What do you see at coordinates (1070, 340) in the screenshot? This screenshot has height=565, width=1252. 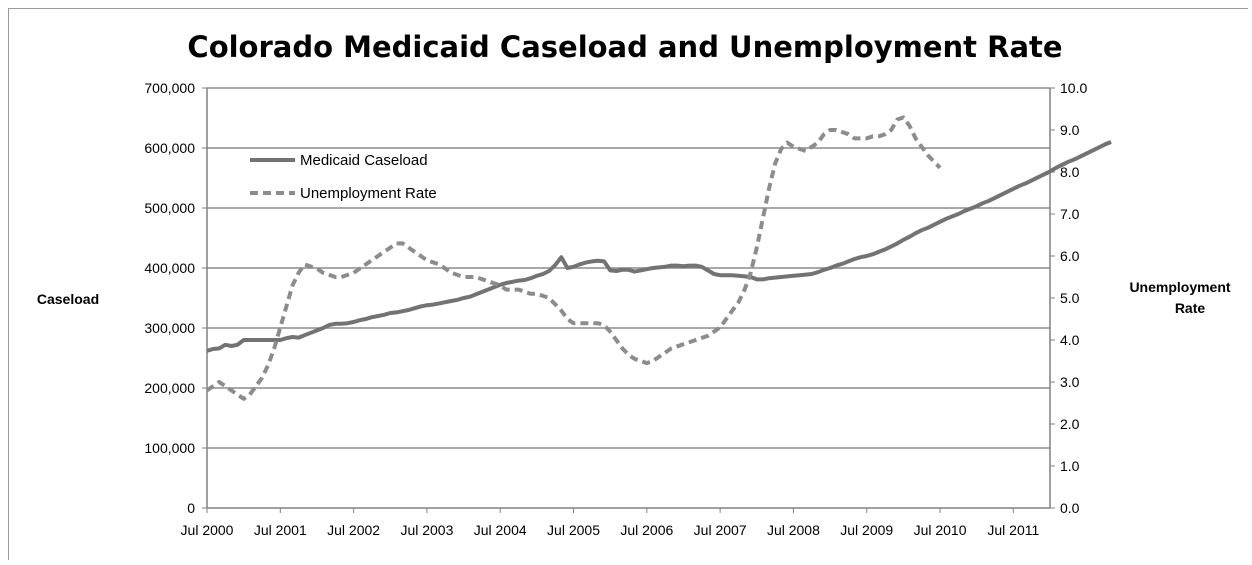 I see `y2-tick-label: 4.0` at bounding box center [1070, 340].